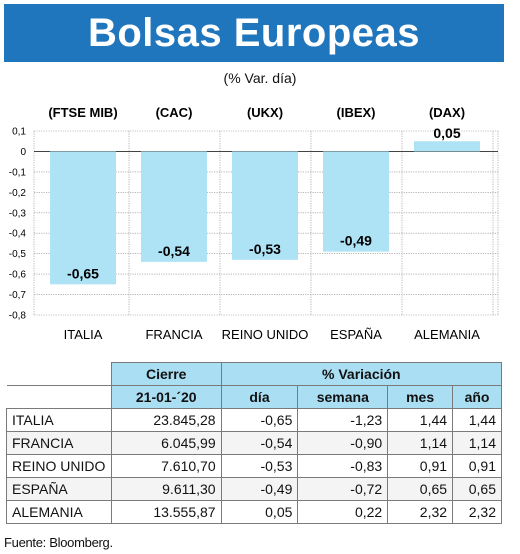  Describe the element at coordinates (18, 275) in the screenshot. I see `y-tick-label: -0,6` at that location.